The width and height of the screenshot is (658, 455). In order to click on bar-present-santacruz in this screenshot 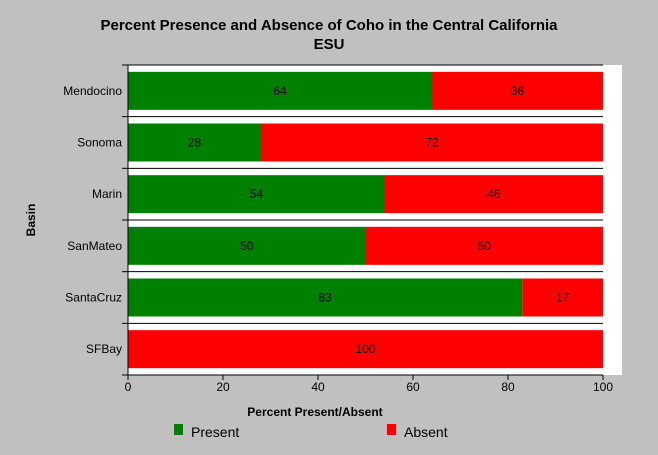, I will do `click(325, 297)`.